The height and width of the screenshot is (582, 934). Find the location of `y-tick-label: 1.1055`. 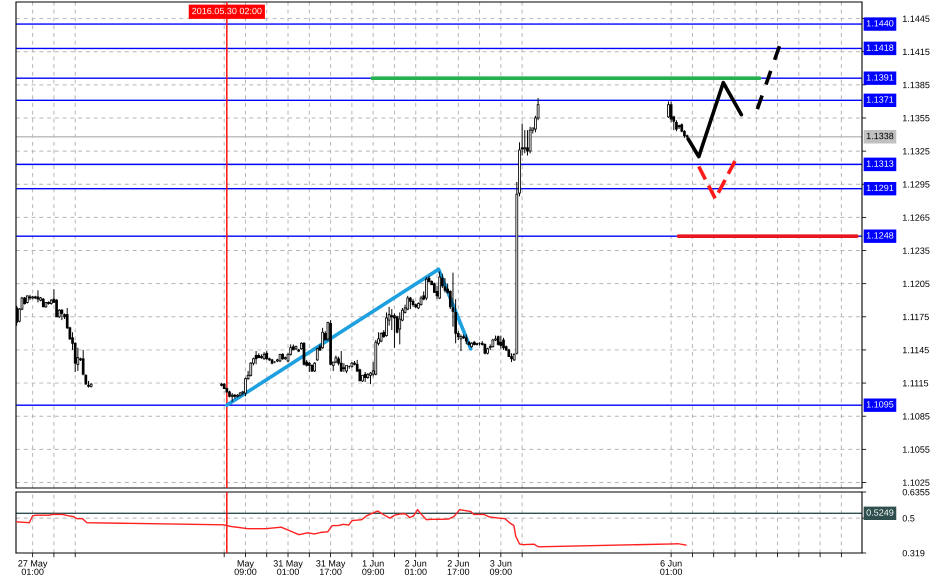

y-tick-label: 1.1055 is located at coordinates (916, 449).